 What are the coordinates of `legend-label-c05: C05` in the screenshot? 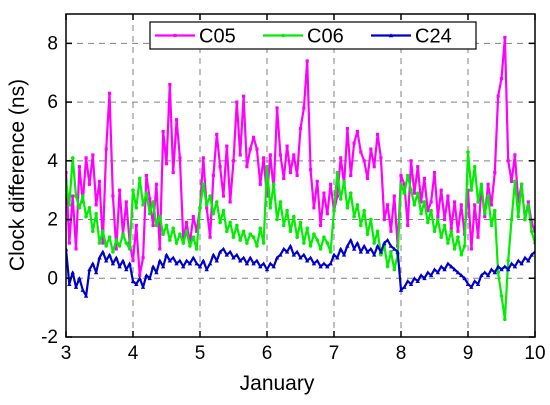 It's located at (217, 37).